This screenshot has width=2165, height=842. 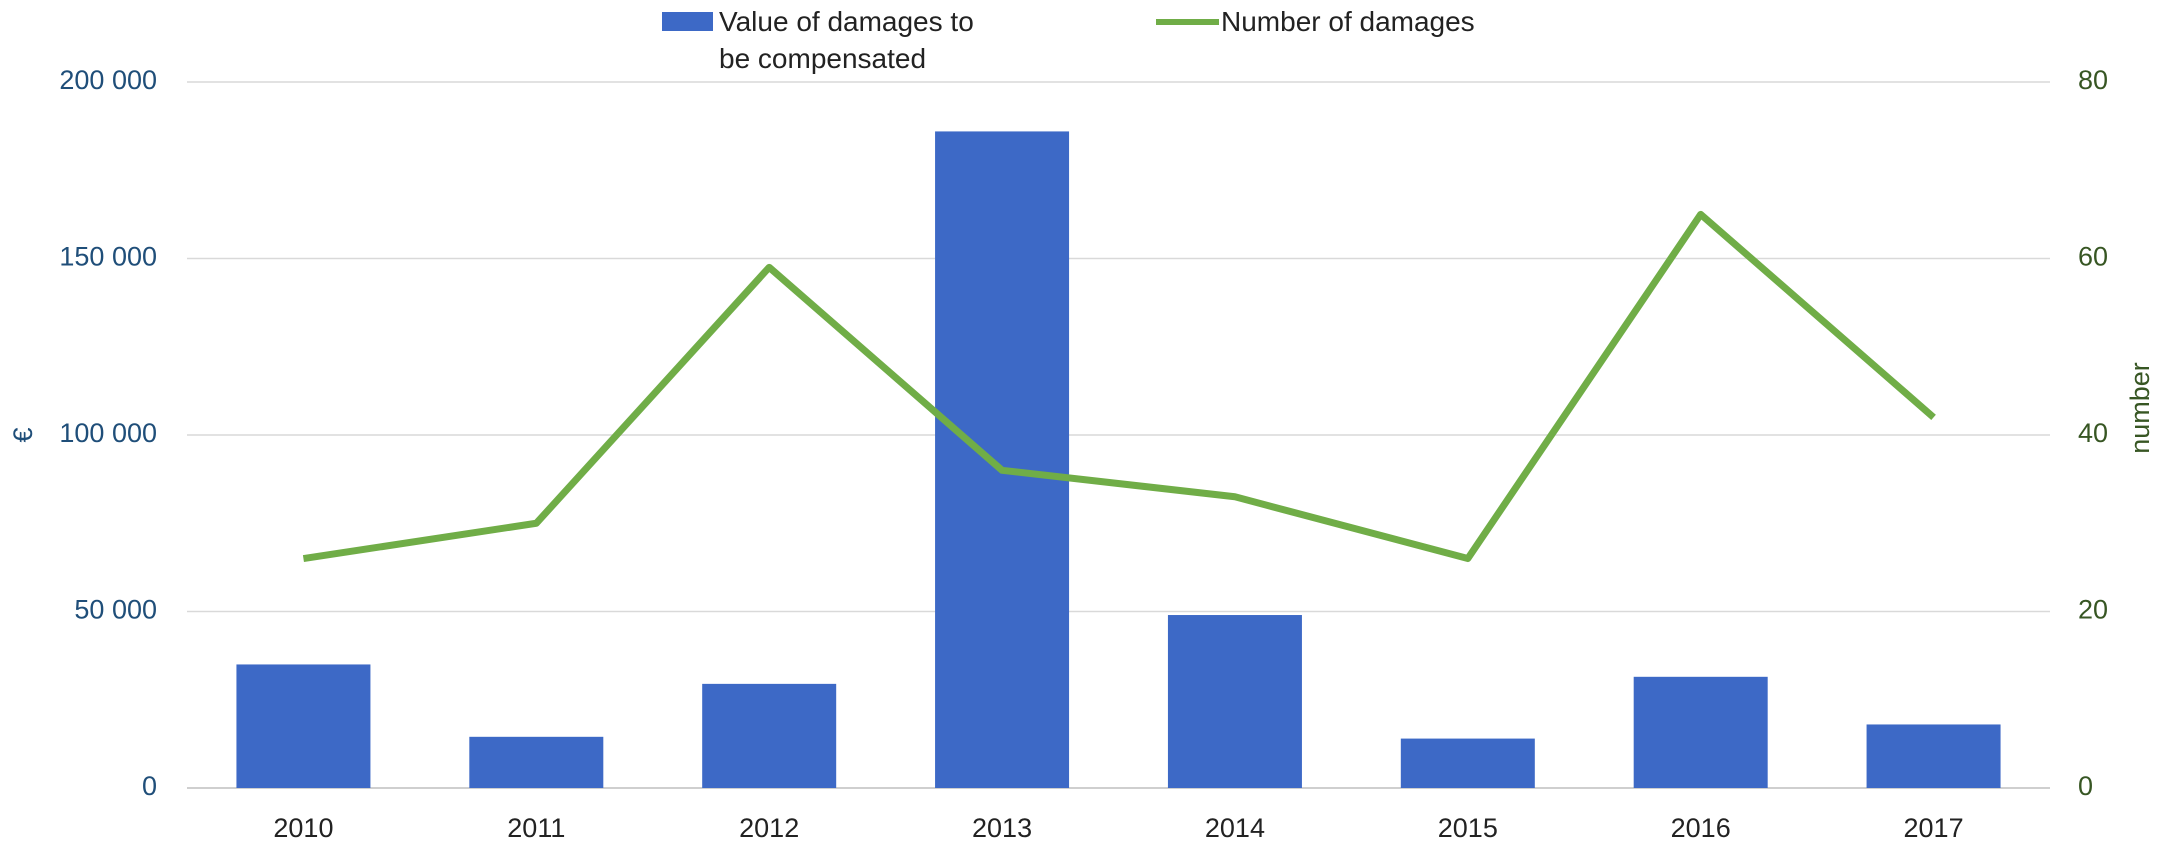 What do you see at coordinates (536, 827) in the screenshot?
I see `x-tick-label: 2011` at bounding box center [536, 827].